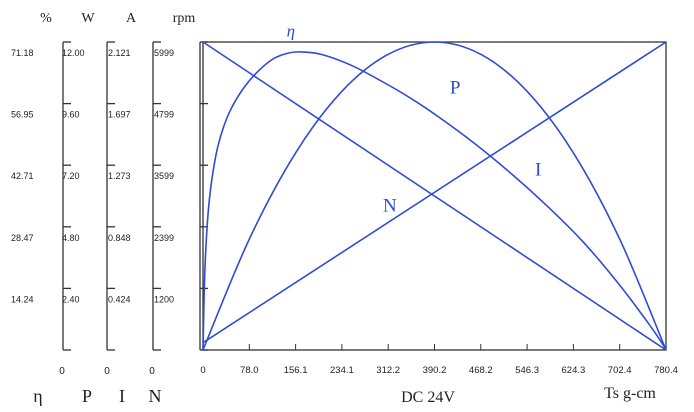  Describe the element at coordinates (666, 370) in the screenshot. I see `x-tick-label: 780.4` at that location.